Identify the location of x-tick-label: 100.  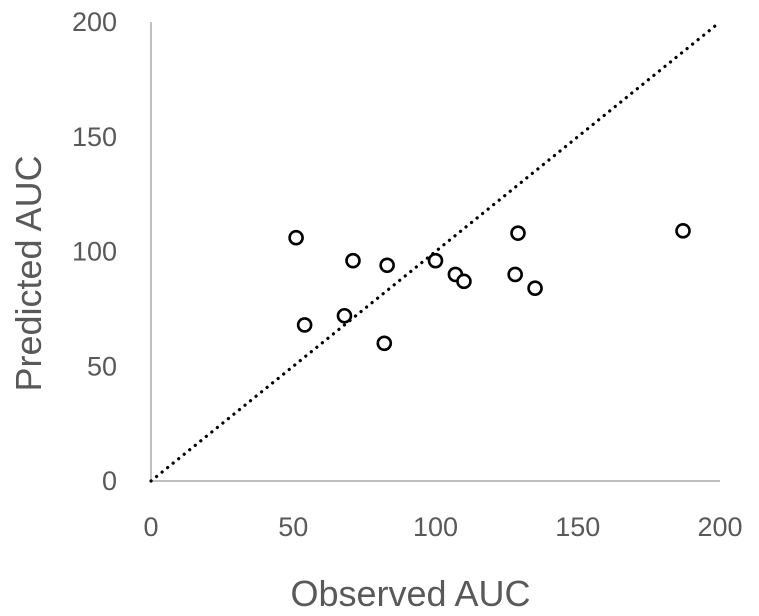
(435, 527).